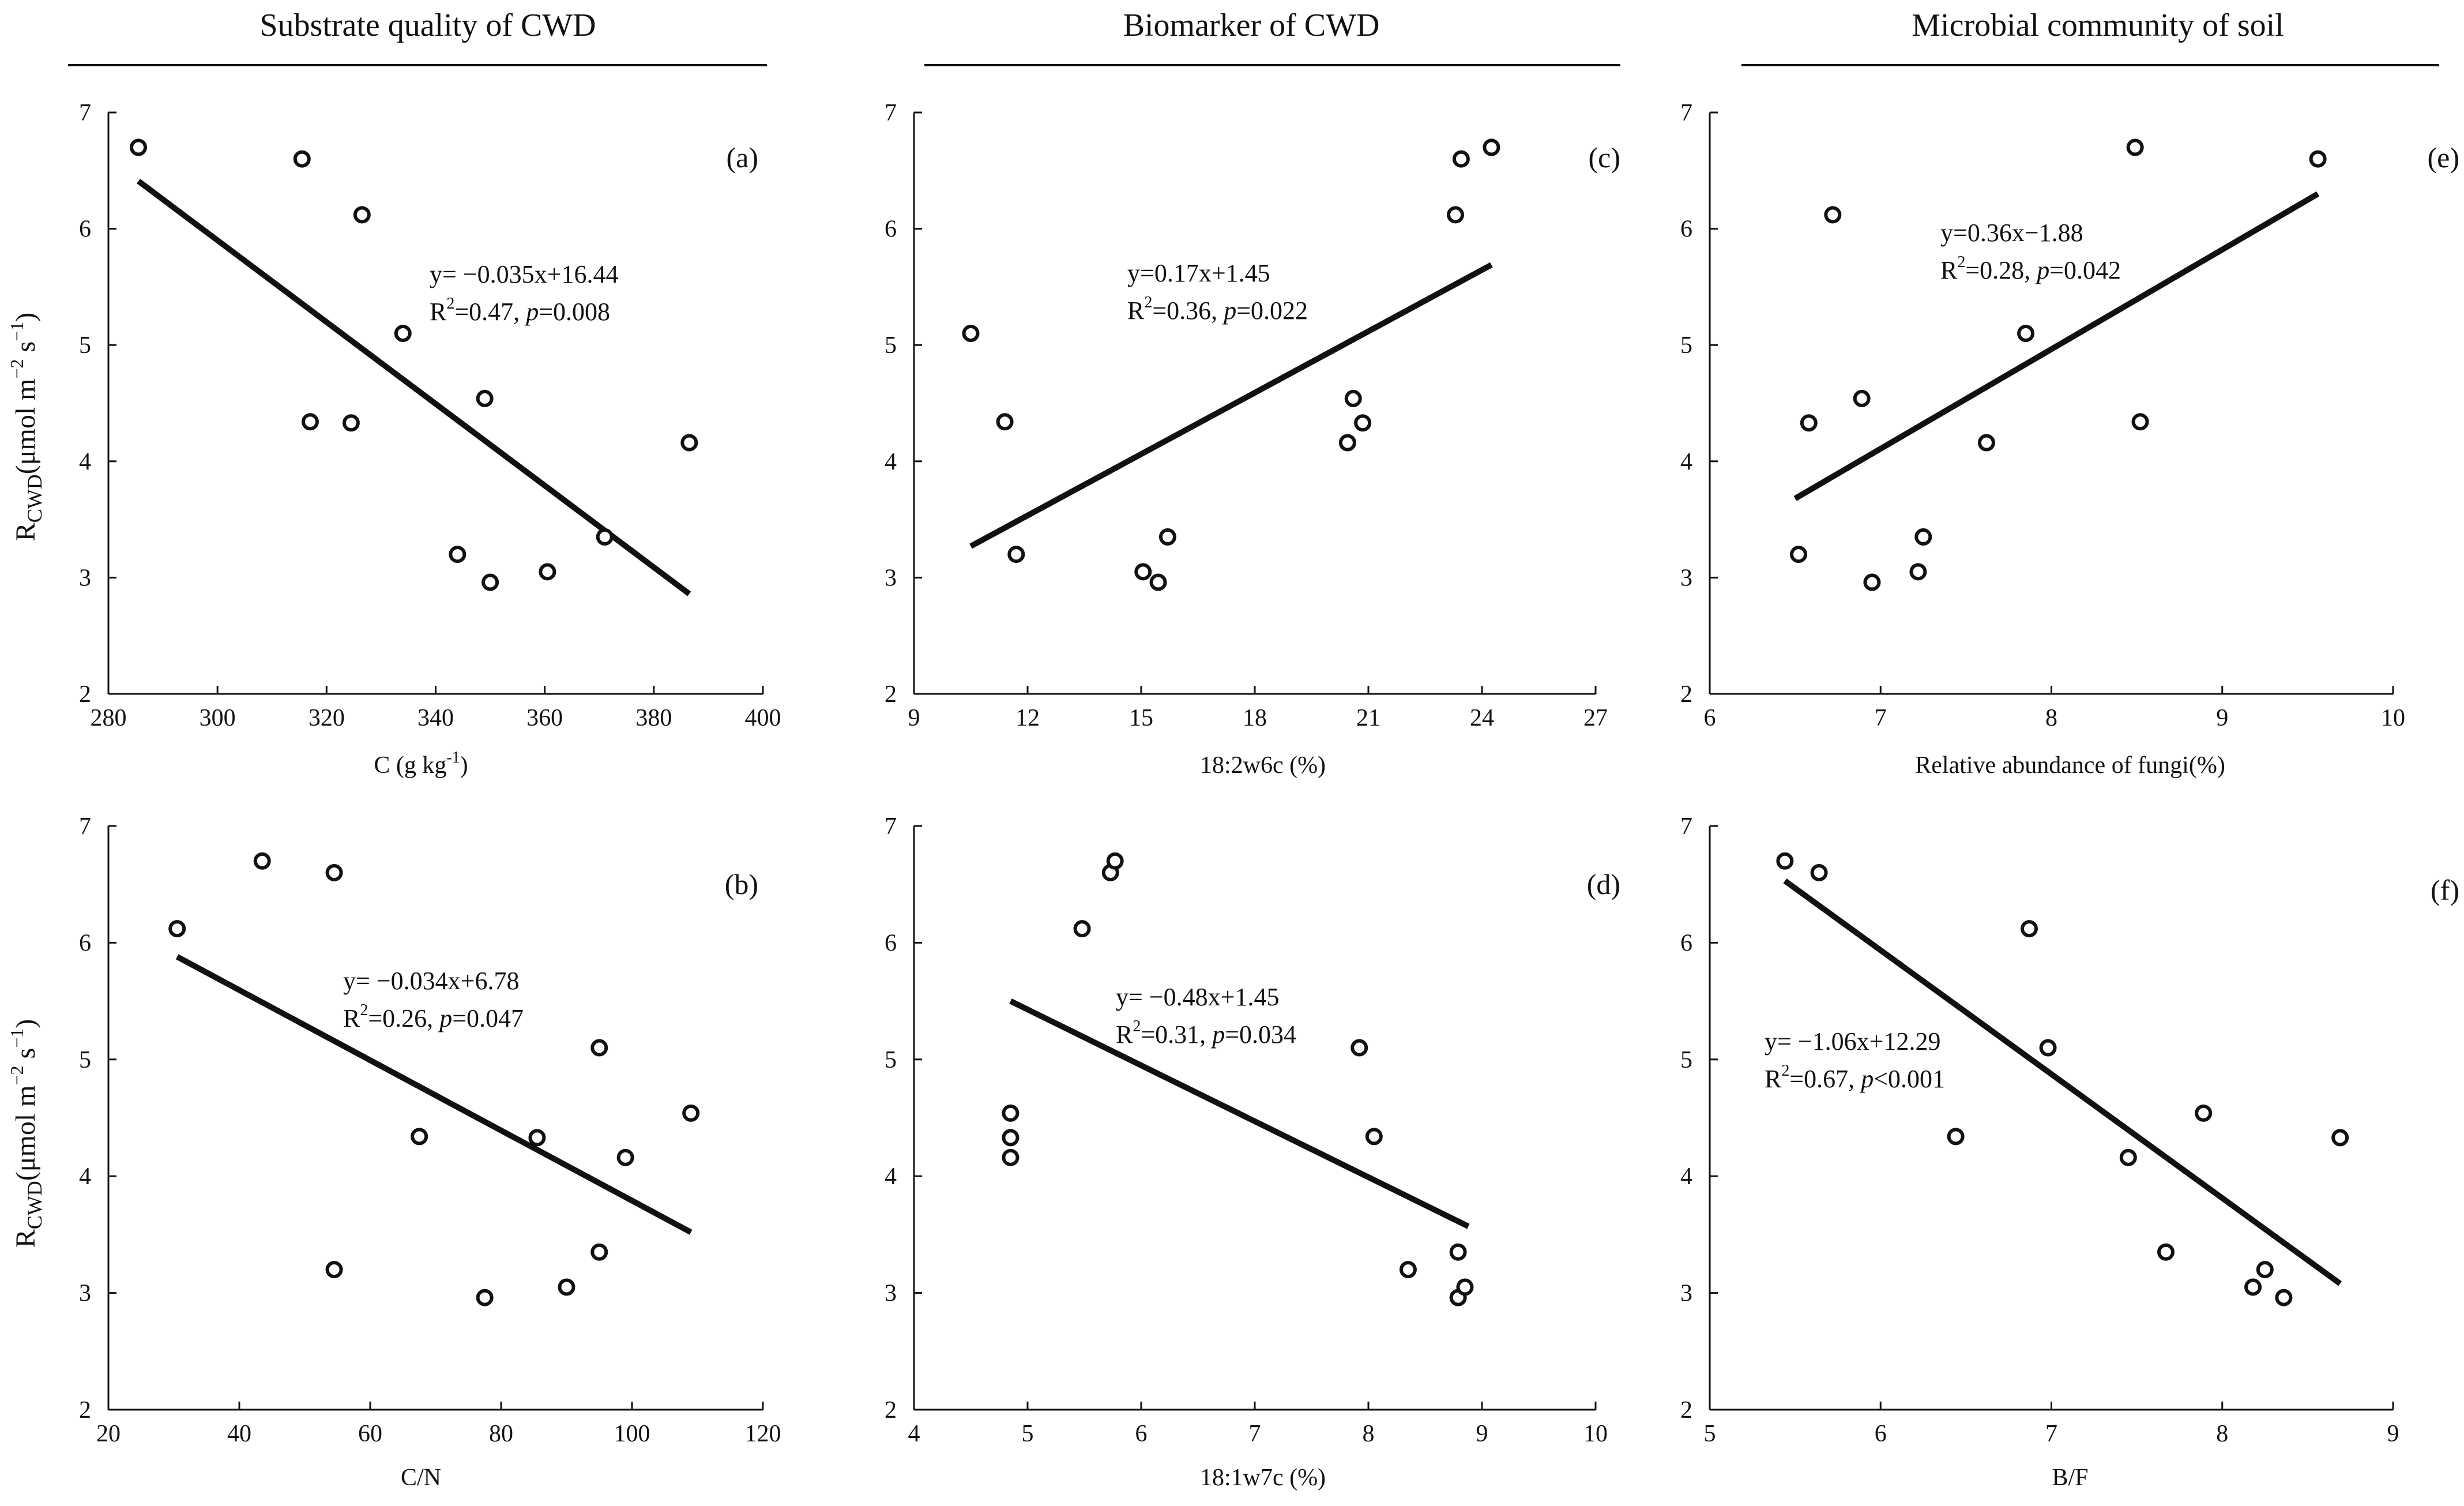  What do you see at coordinates (2393, 718) in the screenshot?
I see `x-tick-label-e: 10` at bounding box center [2393, 718].